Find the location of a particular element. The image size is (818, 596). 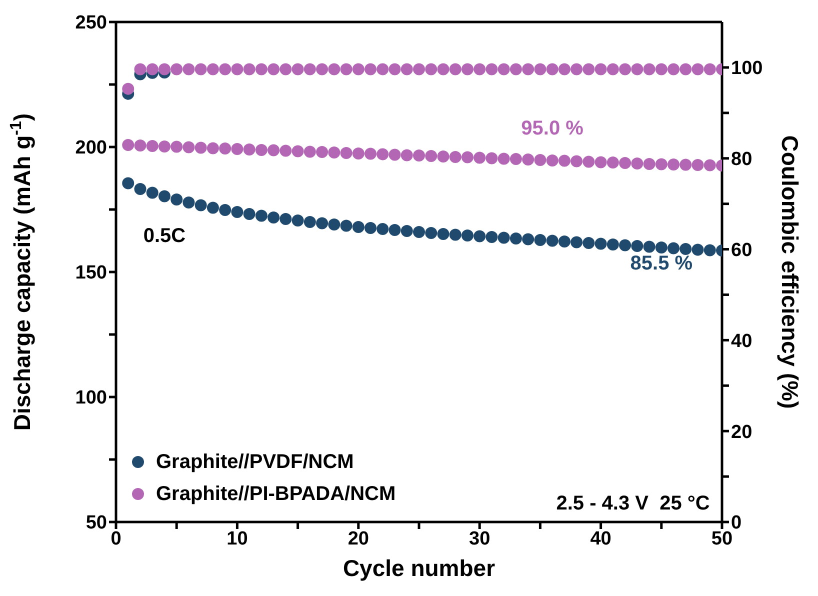

y2-tick-label: 60 is located at coordinates (741, 251).